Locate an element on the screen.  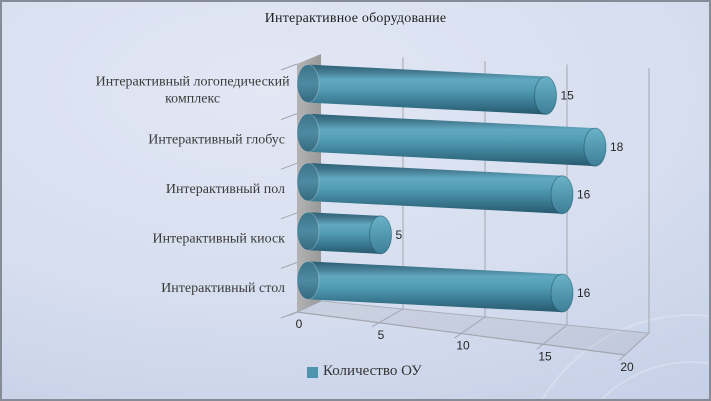
category-label: Интерактивный стол is located at coordinates (223, 288).